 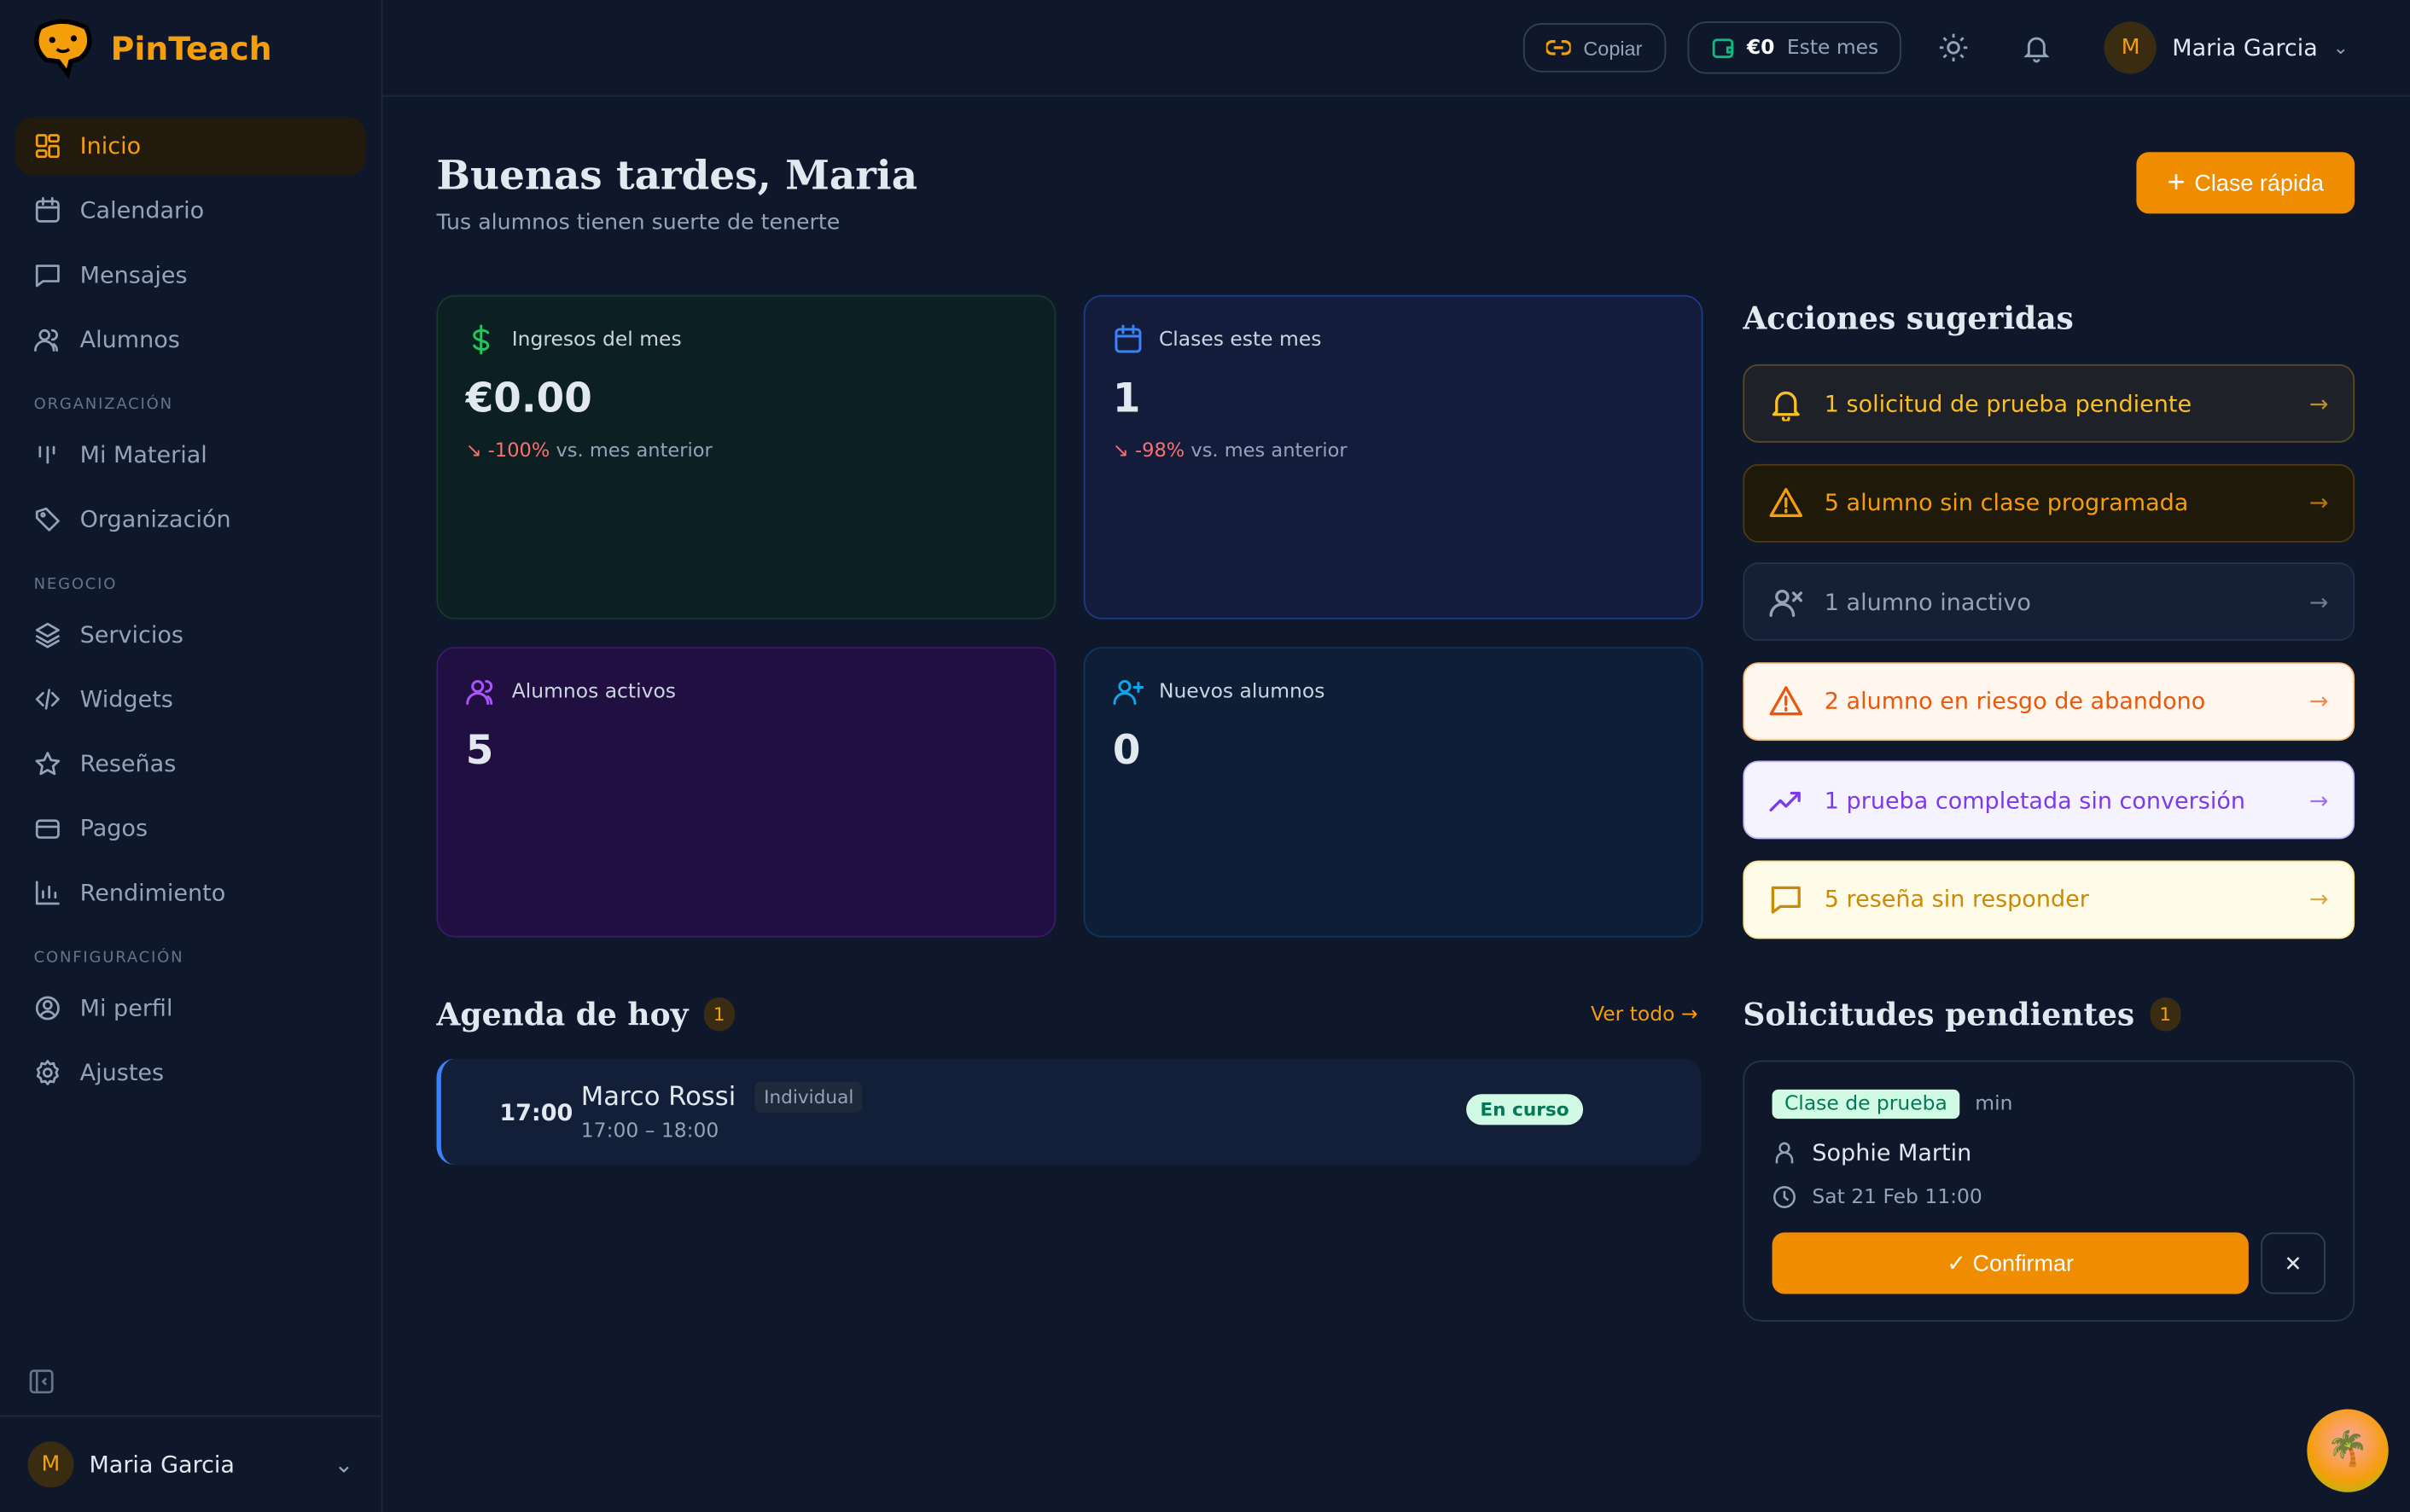 I want to click on sidebar-item-label: Pagos, so click(x=113, y=828).